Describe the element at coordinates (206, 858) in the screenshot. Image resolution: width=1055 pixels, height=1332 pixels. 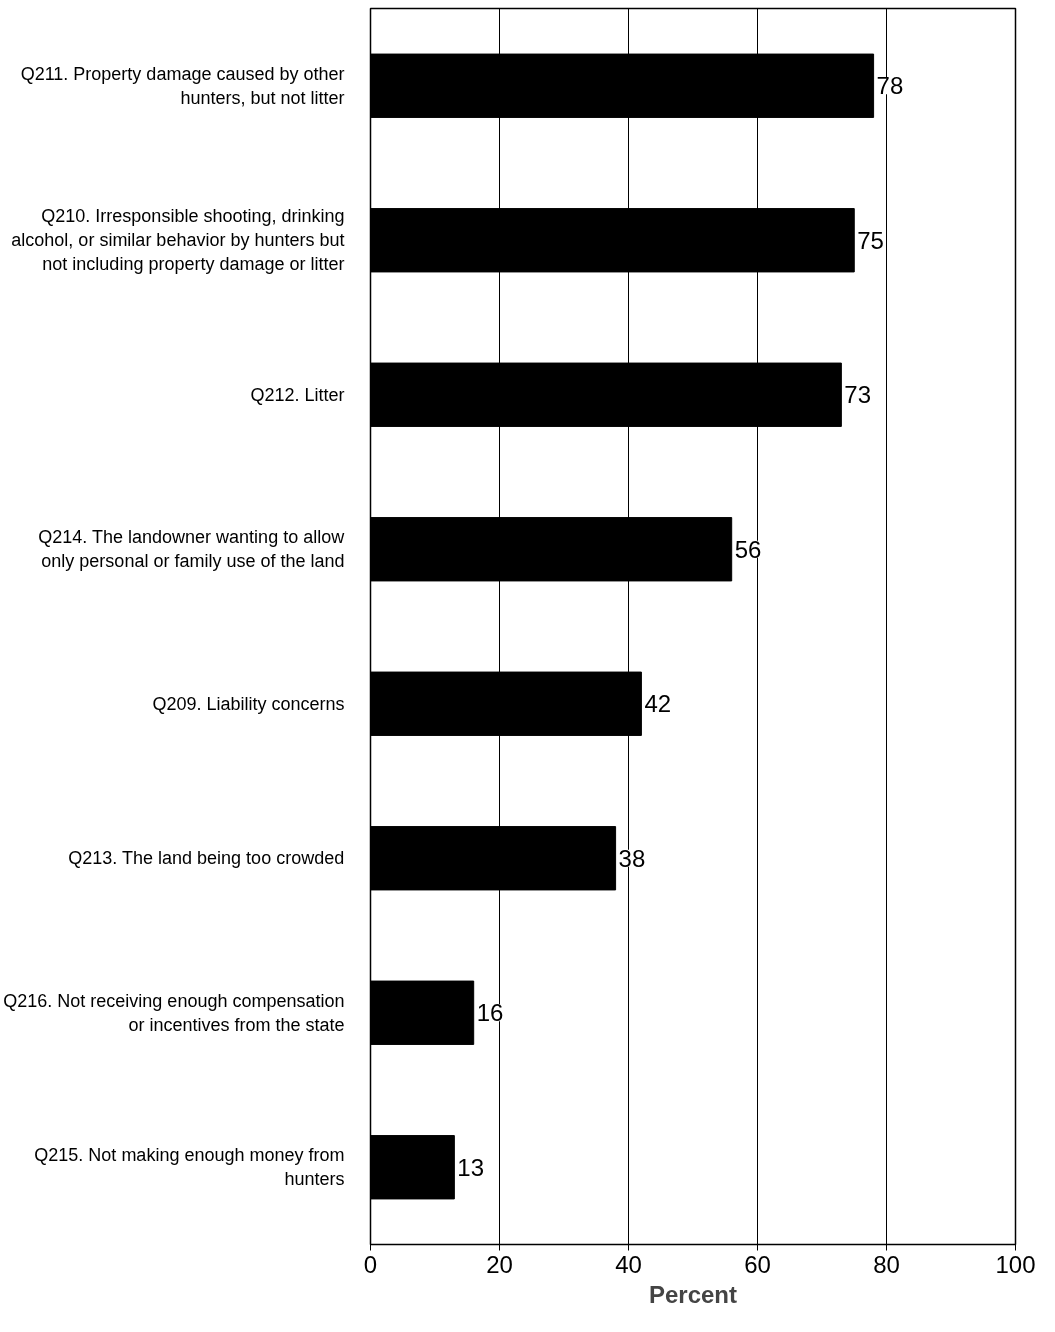
I see `y-tick-label: Q213. The land being too crowded` at that location.